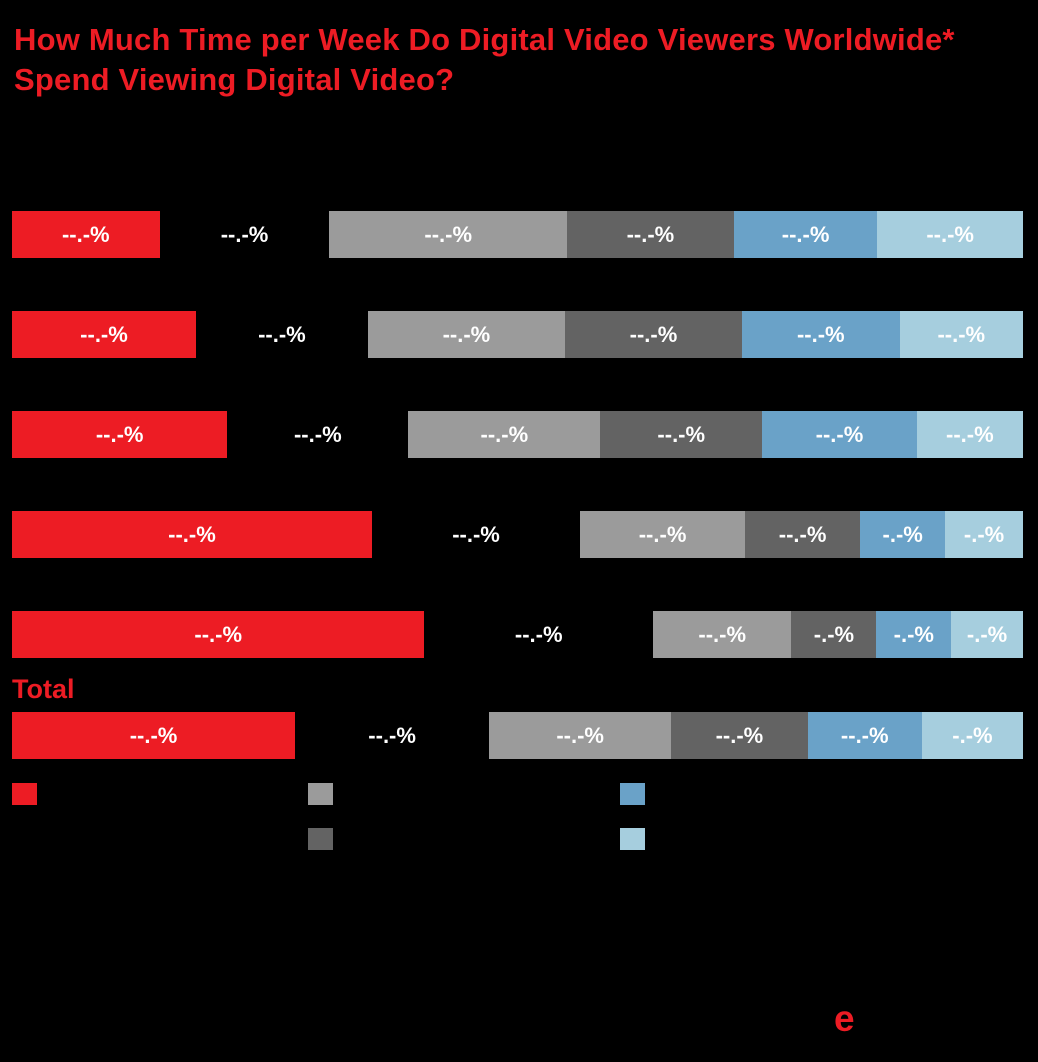 The width and height of the screenshot is (1038, 1062). What do you see at coordinates (24, 794) in the screenshot?
I see `legend-swatch-red` at bounding box center [24, 794].